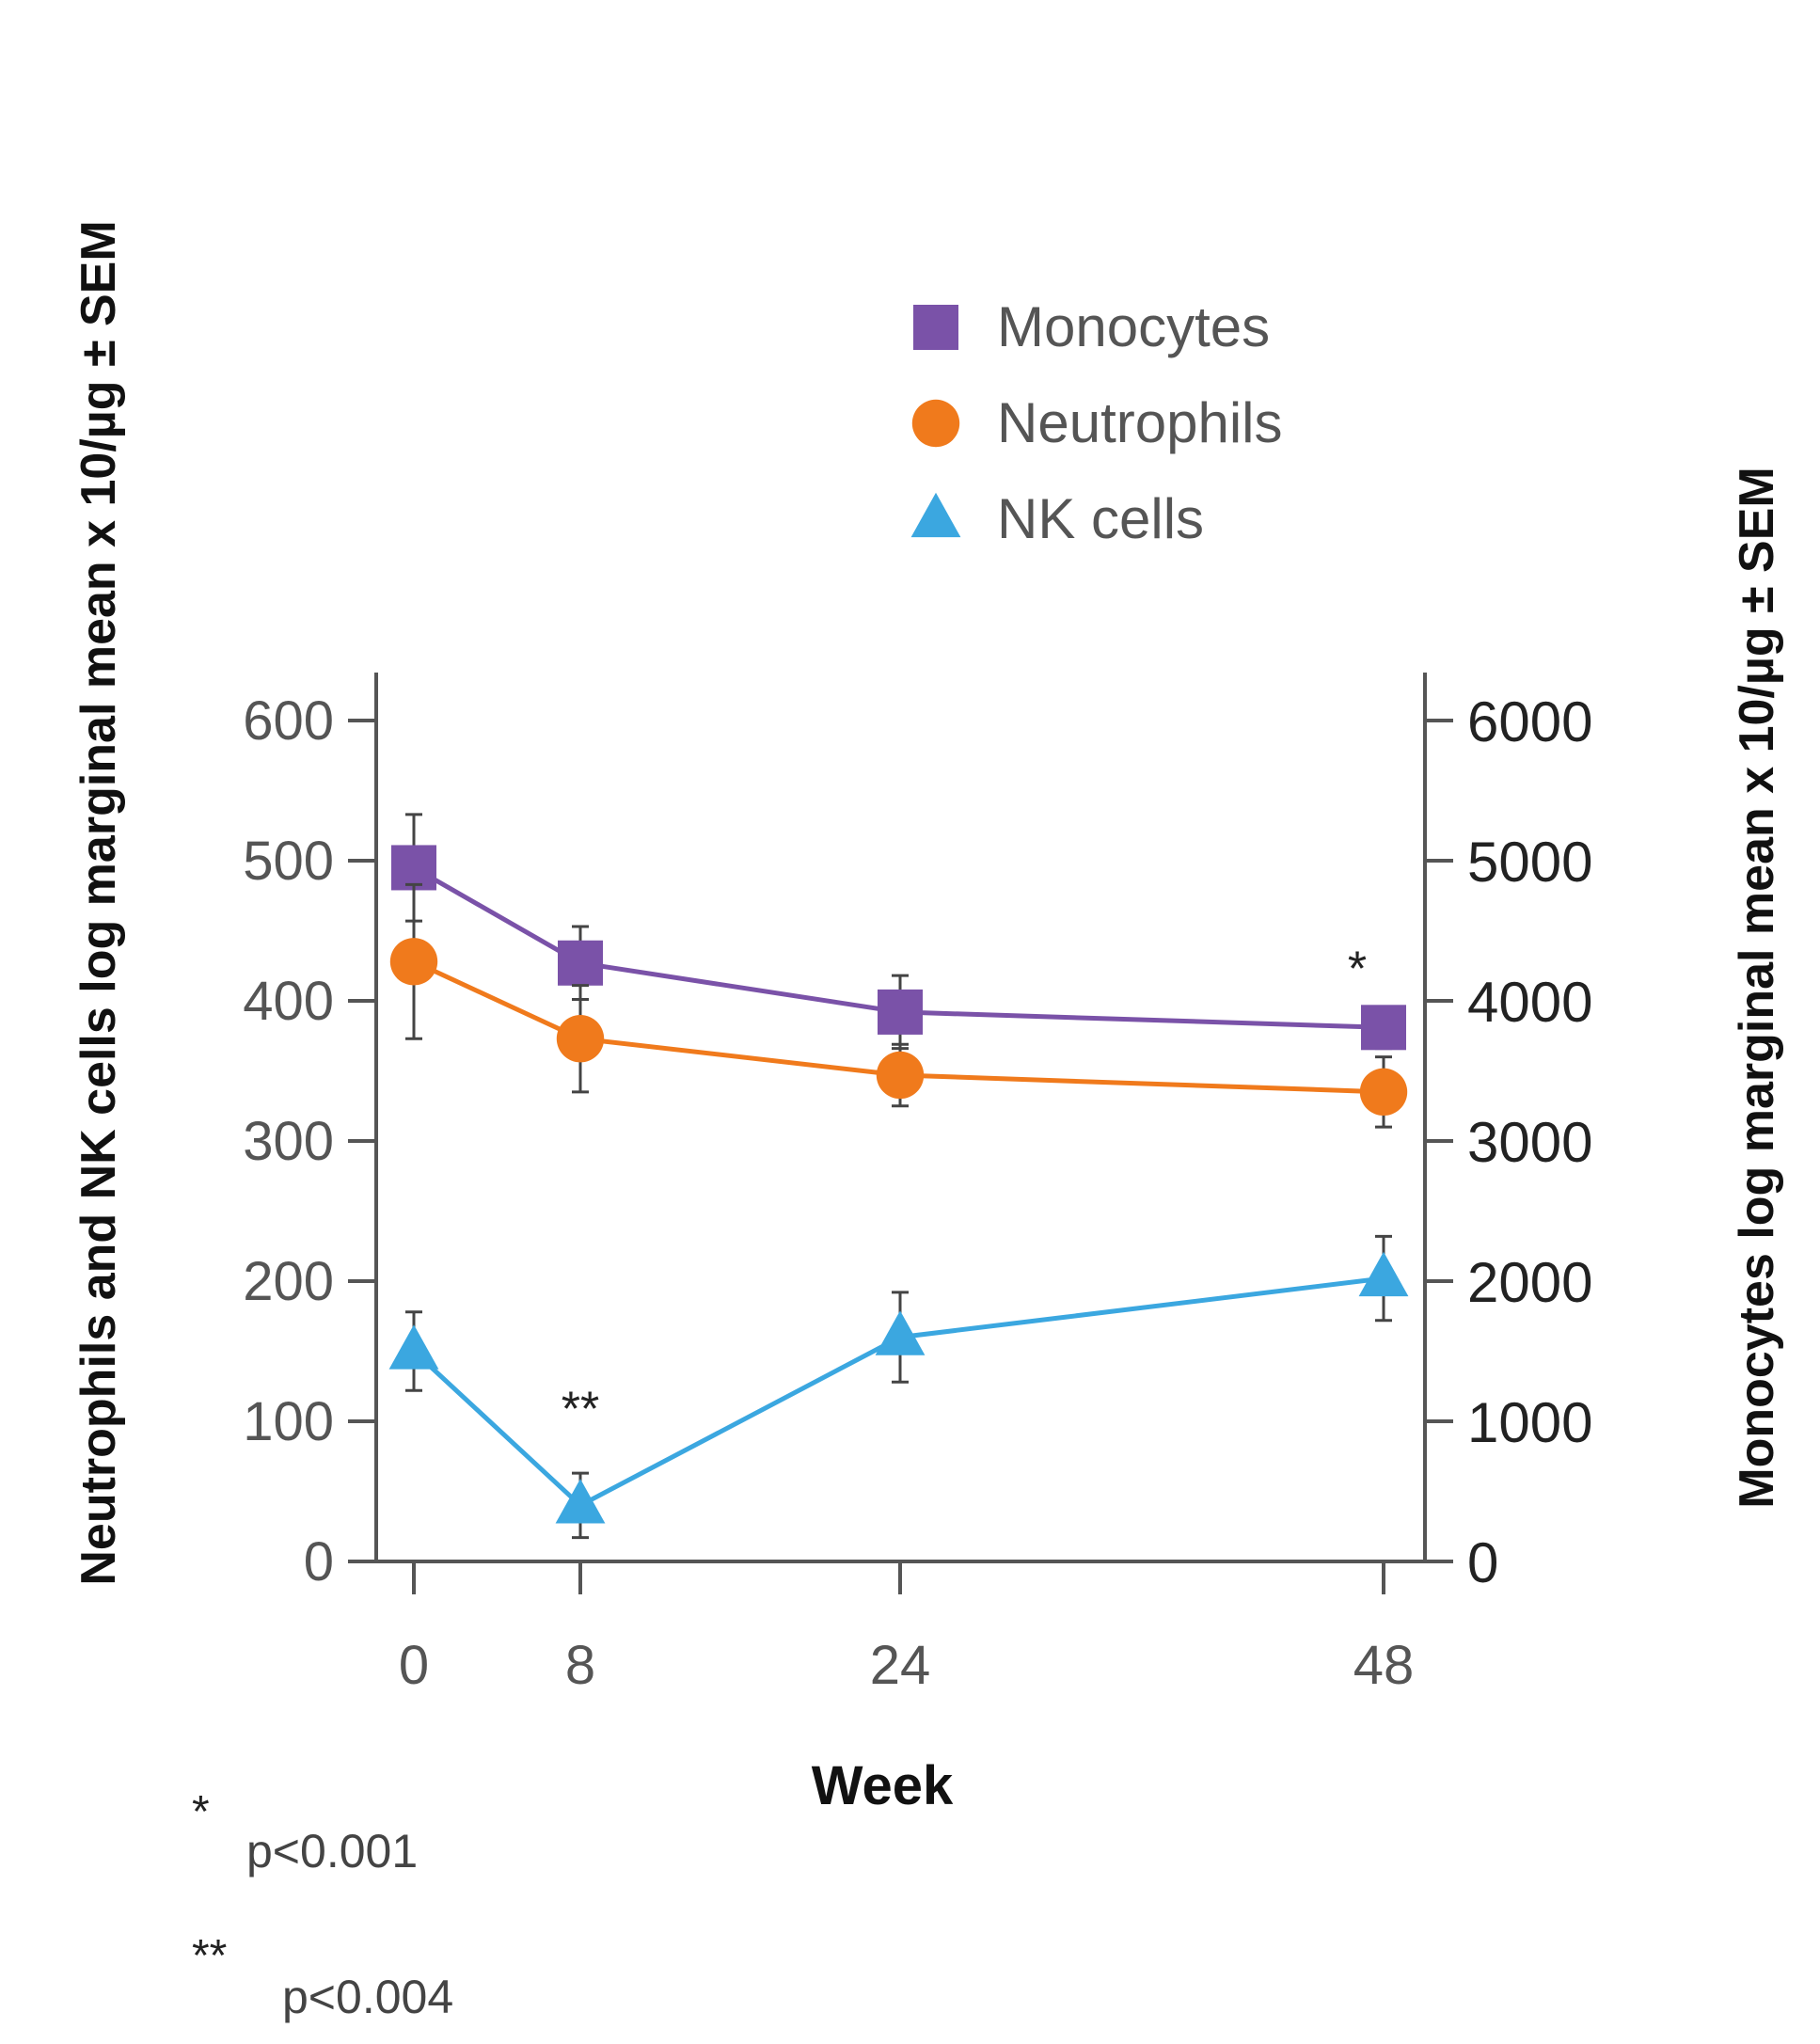 Image resolution: width=1820 pixels, height=2044 pixels. What do you see at coordinates (288, 861) in the screenshot?
I see `y-left-tick-label: 500` at bounding box center [288, 861].